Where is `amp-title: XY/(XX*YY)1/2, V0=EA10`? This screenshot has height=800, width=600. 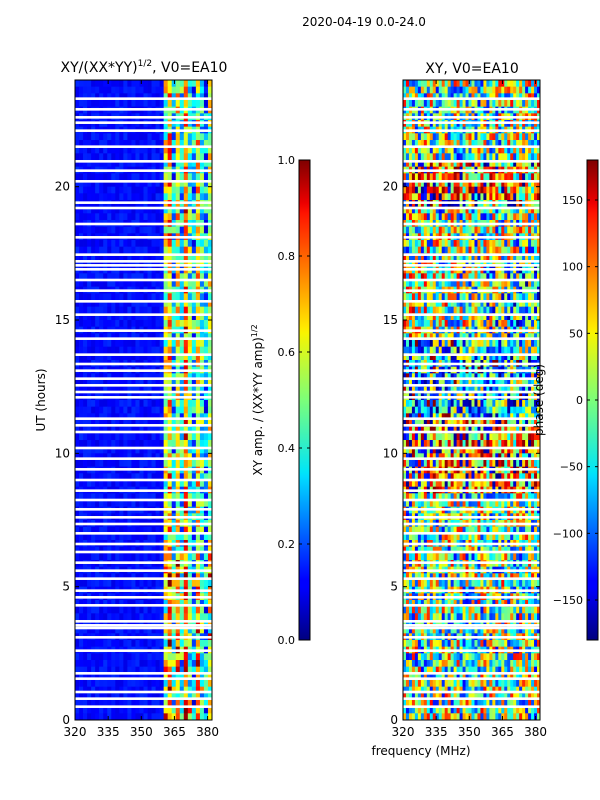
amp-title: XY/(XX*YY)1/2, V0=EA10 is located at coordinates (144, 67).